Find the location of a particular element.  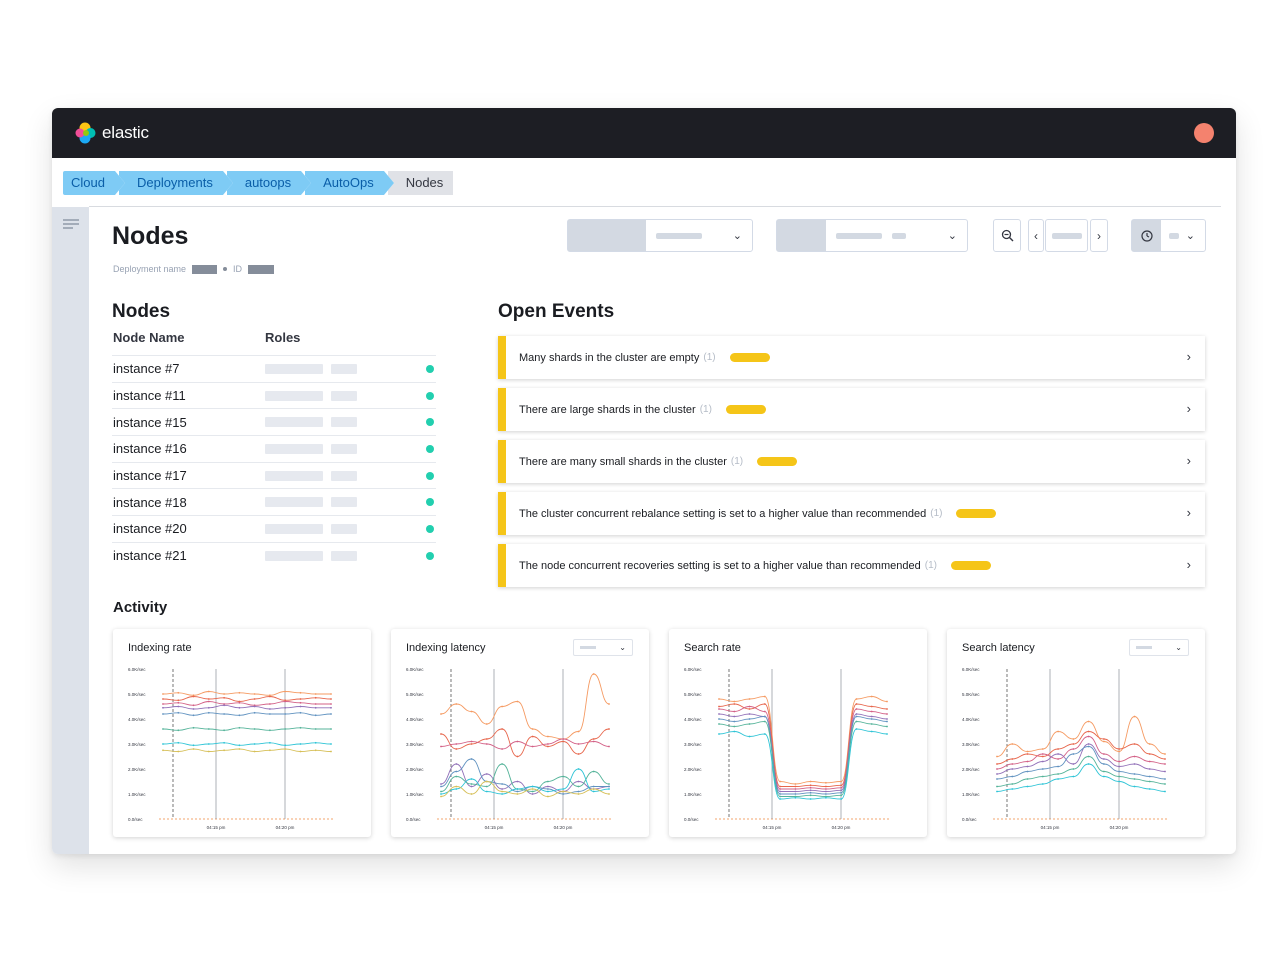

breadcrumb: Cloud Deployments autoops AutoOps Nodes is located at coordinates (260, 183).